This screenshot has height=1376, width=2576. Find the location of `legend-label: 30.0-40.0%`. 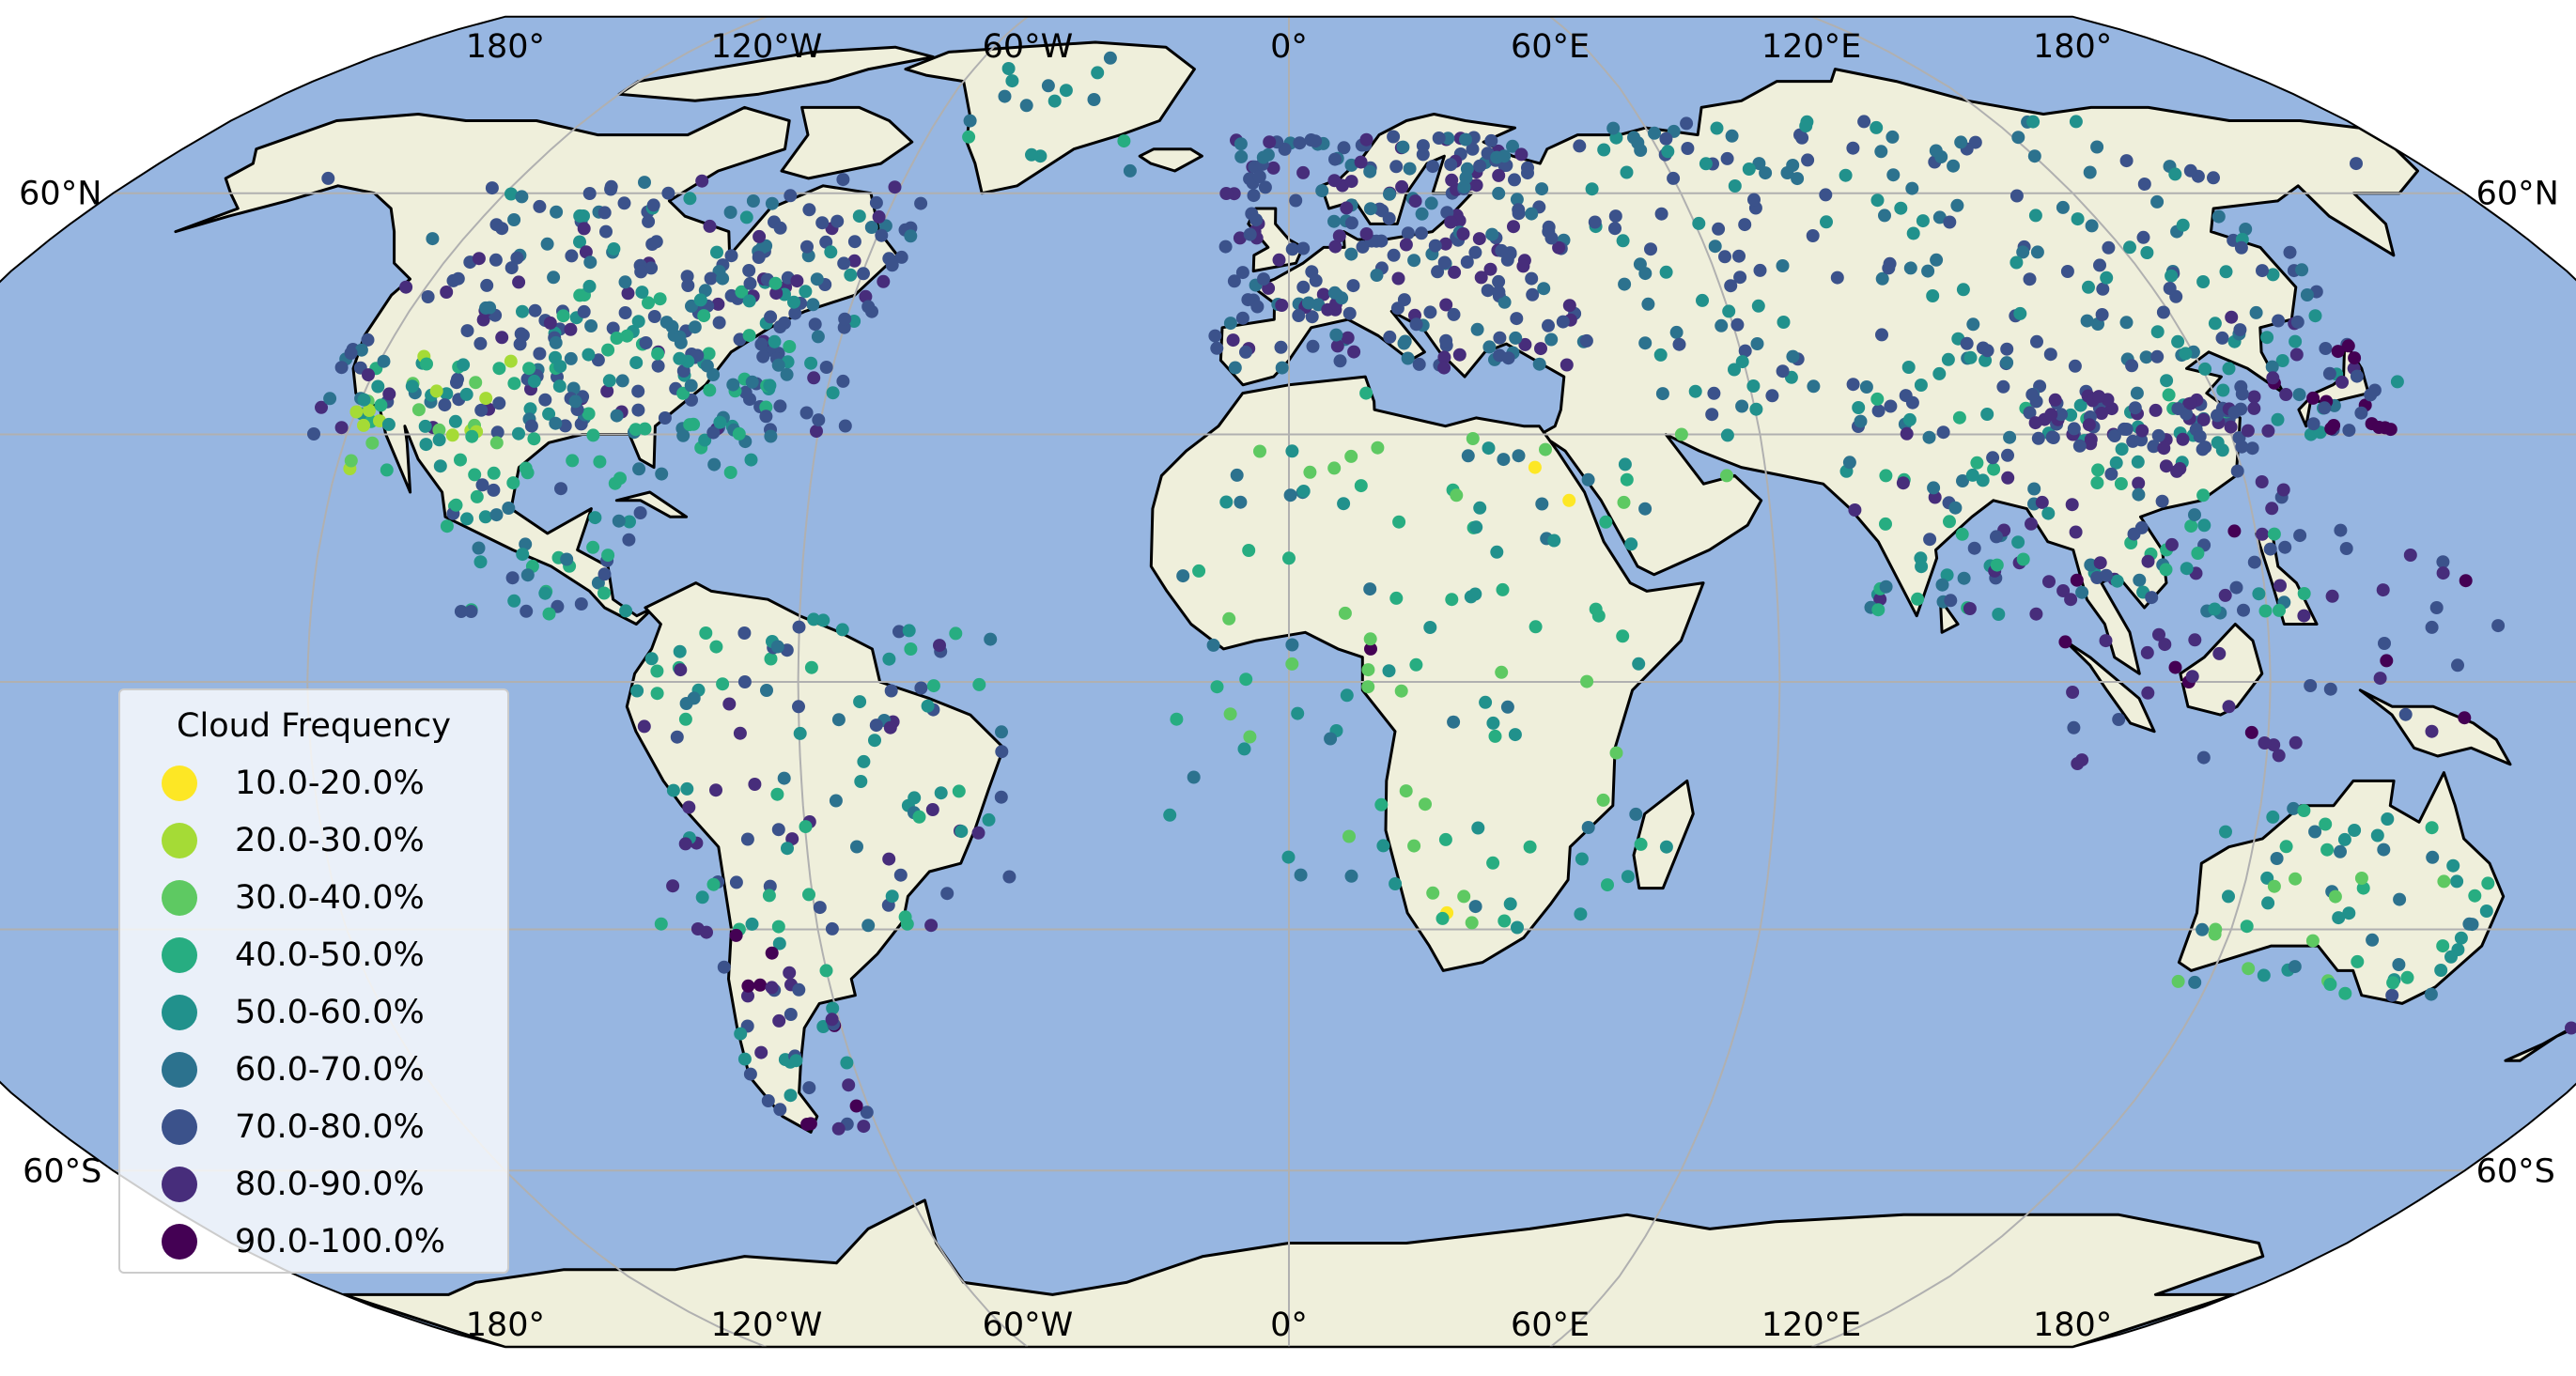

legend-label: 30.0-40.0% is located at coordinates (330, 897).